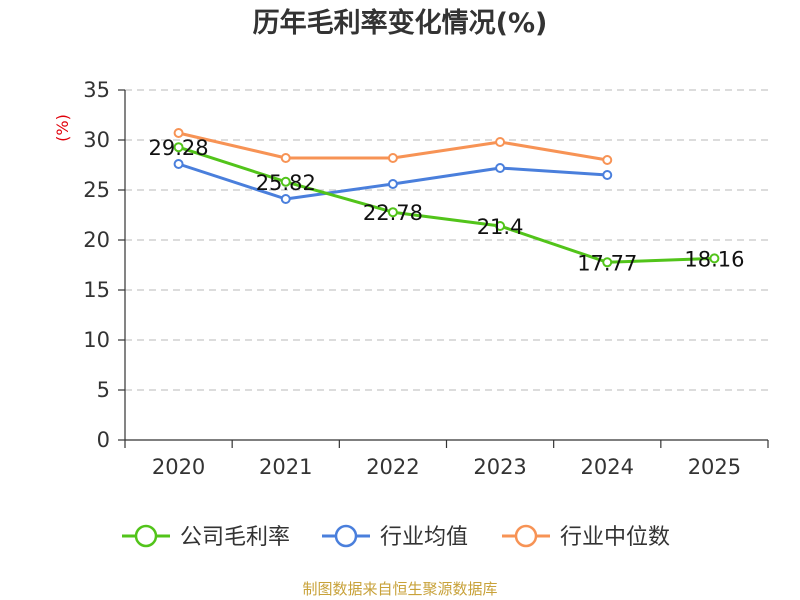 The width and height of the screenshot is (800, 600). I want to click on x-tick-label-2024: 2024, so click(607, 467).